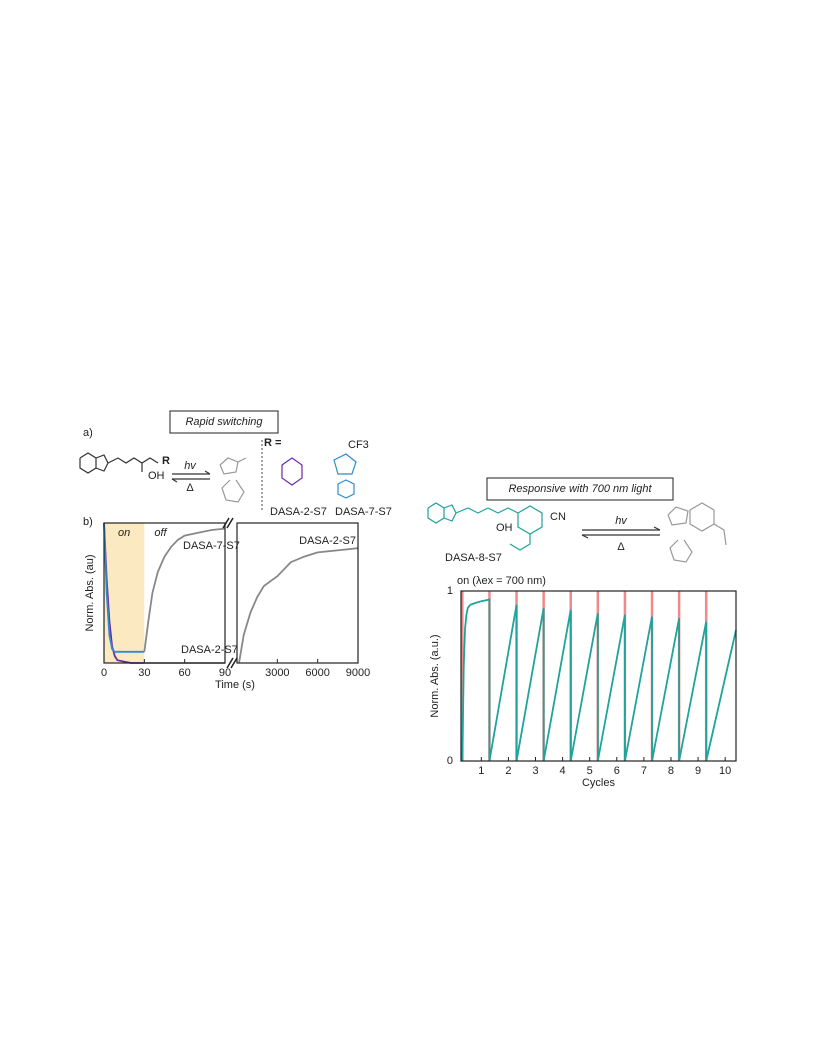 This screenshot has height=1056, width=816. What do you see at coordinates (317, 673) in the screenshot?
I see `x-tick-label: 6000` at bounding box center [317, 673].